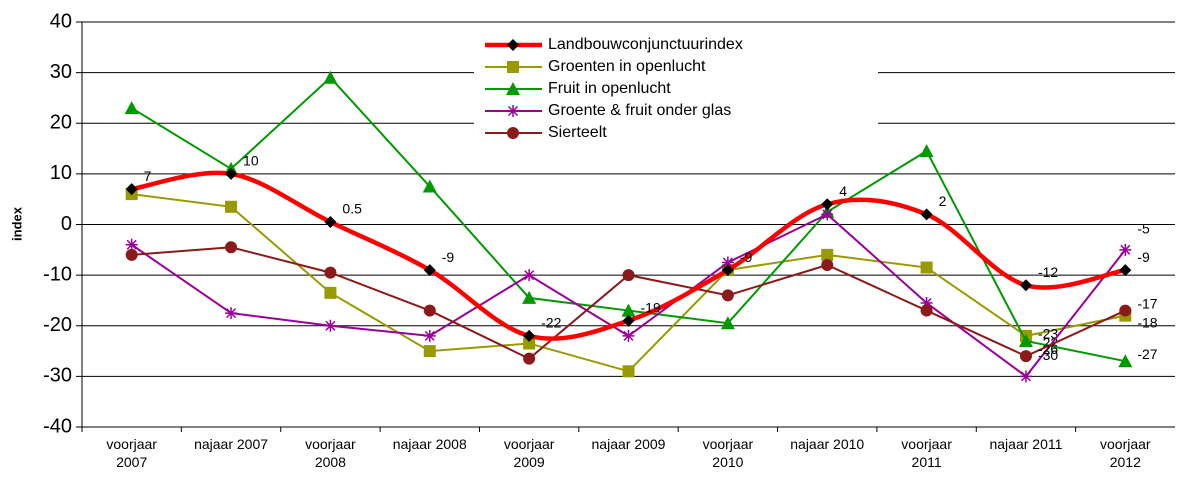 This screenshot has height=478, width=1178. Describe the element at coordinates (1125, 453) in the screenshot. I see `x-tick-label: voorjaar 2012` at that location.